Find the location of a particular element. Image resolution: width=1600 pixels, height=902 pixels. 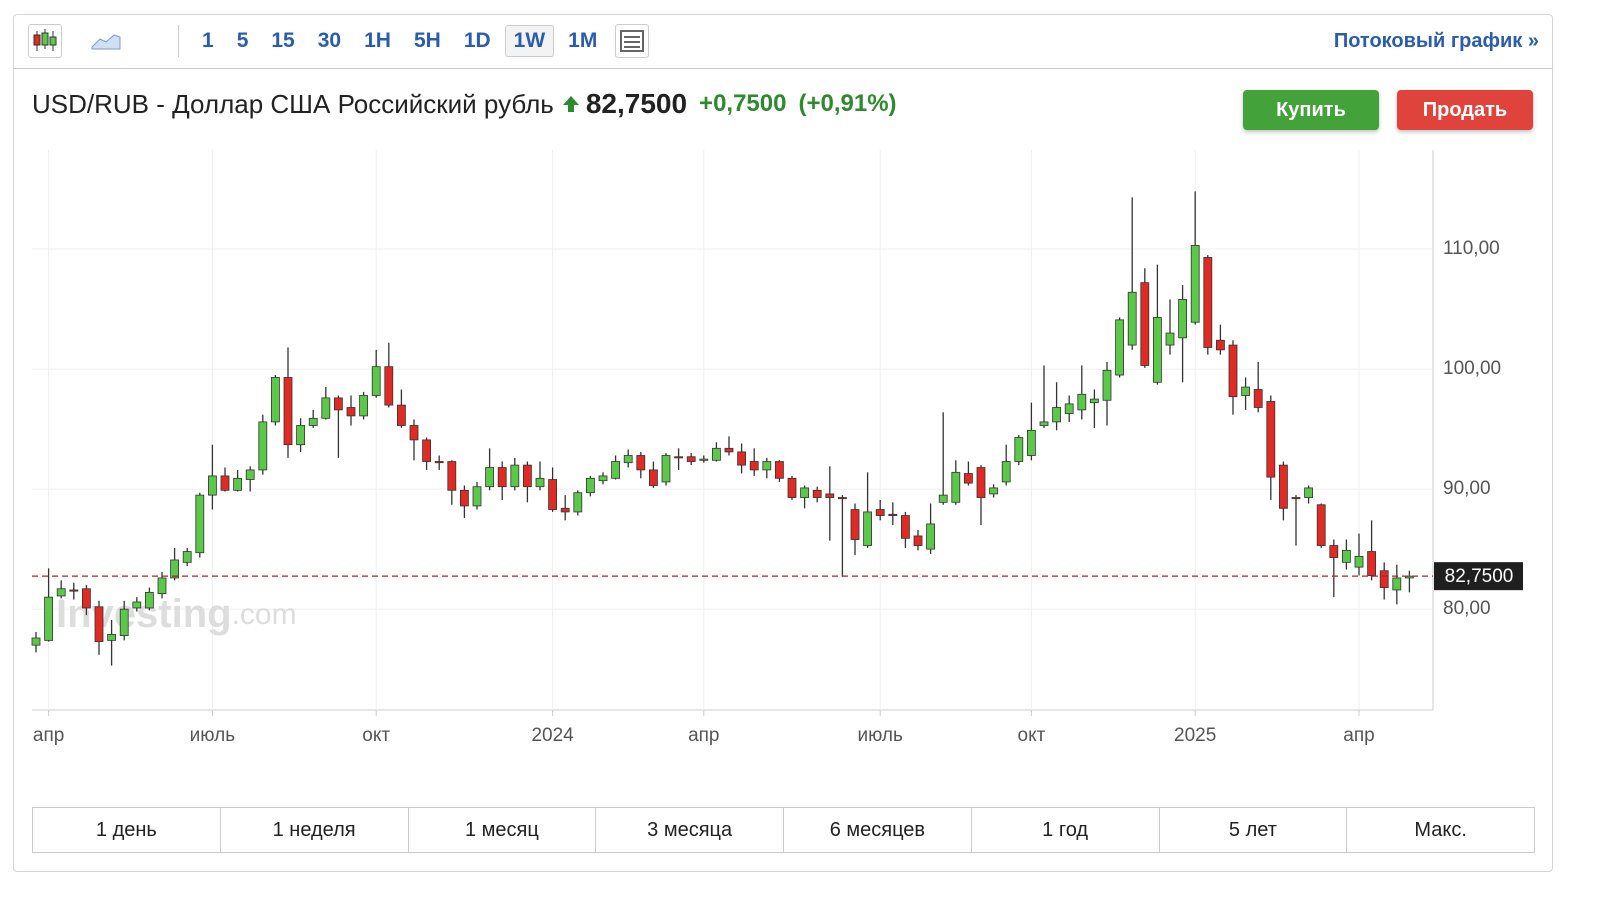

x-tick-label: 2025 is located at coordinates (1195, 735).